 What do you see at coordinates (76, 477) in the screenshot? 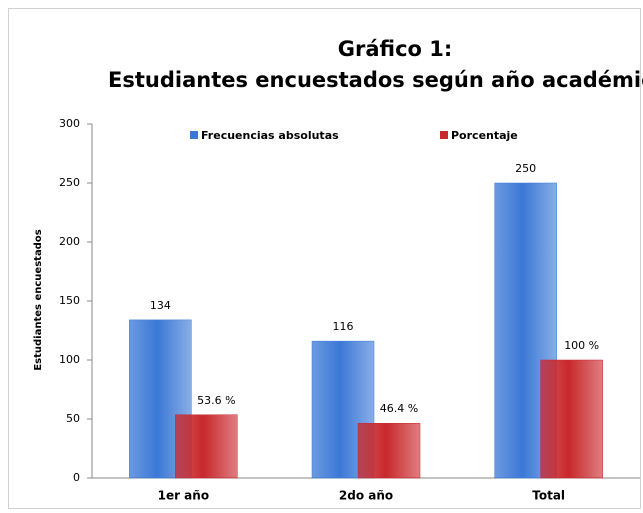
I see `y-tick-label: 0` at bounding box center [76, 477].